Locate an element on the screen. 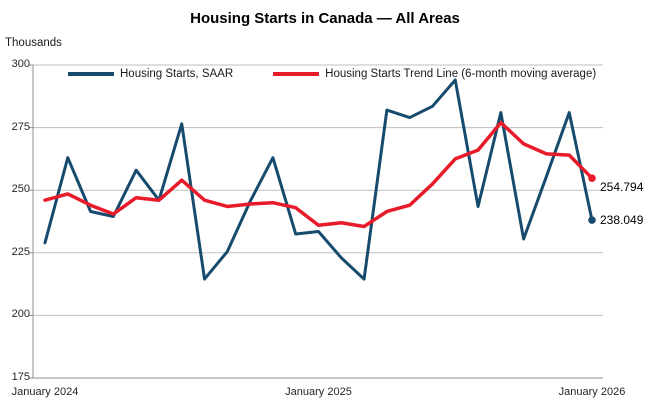 The image size is (650, 420). x-tick-label: January 2026 is located at coordinates (592, 392).